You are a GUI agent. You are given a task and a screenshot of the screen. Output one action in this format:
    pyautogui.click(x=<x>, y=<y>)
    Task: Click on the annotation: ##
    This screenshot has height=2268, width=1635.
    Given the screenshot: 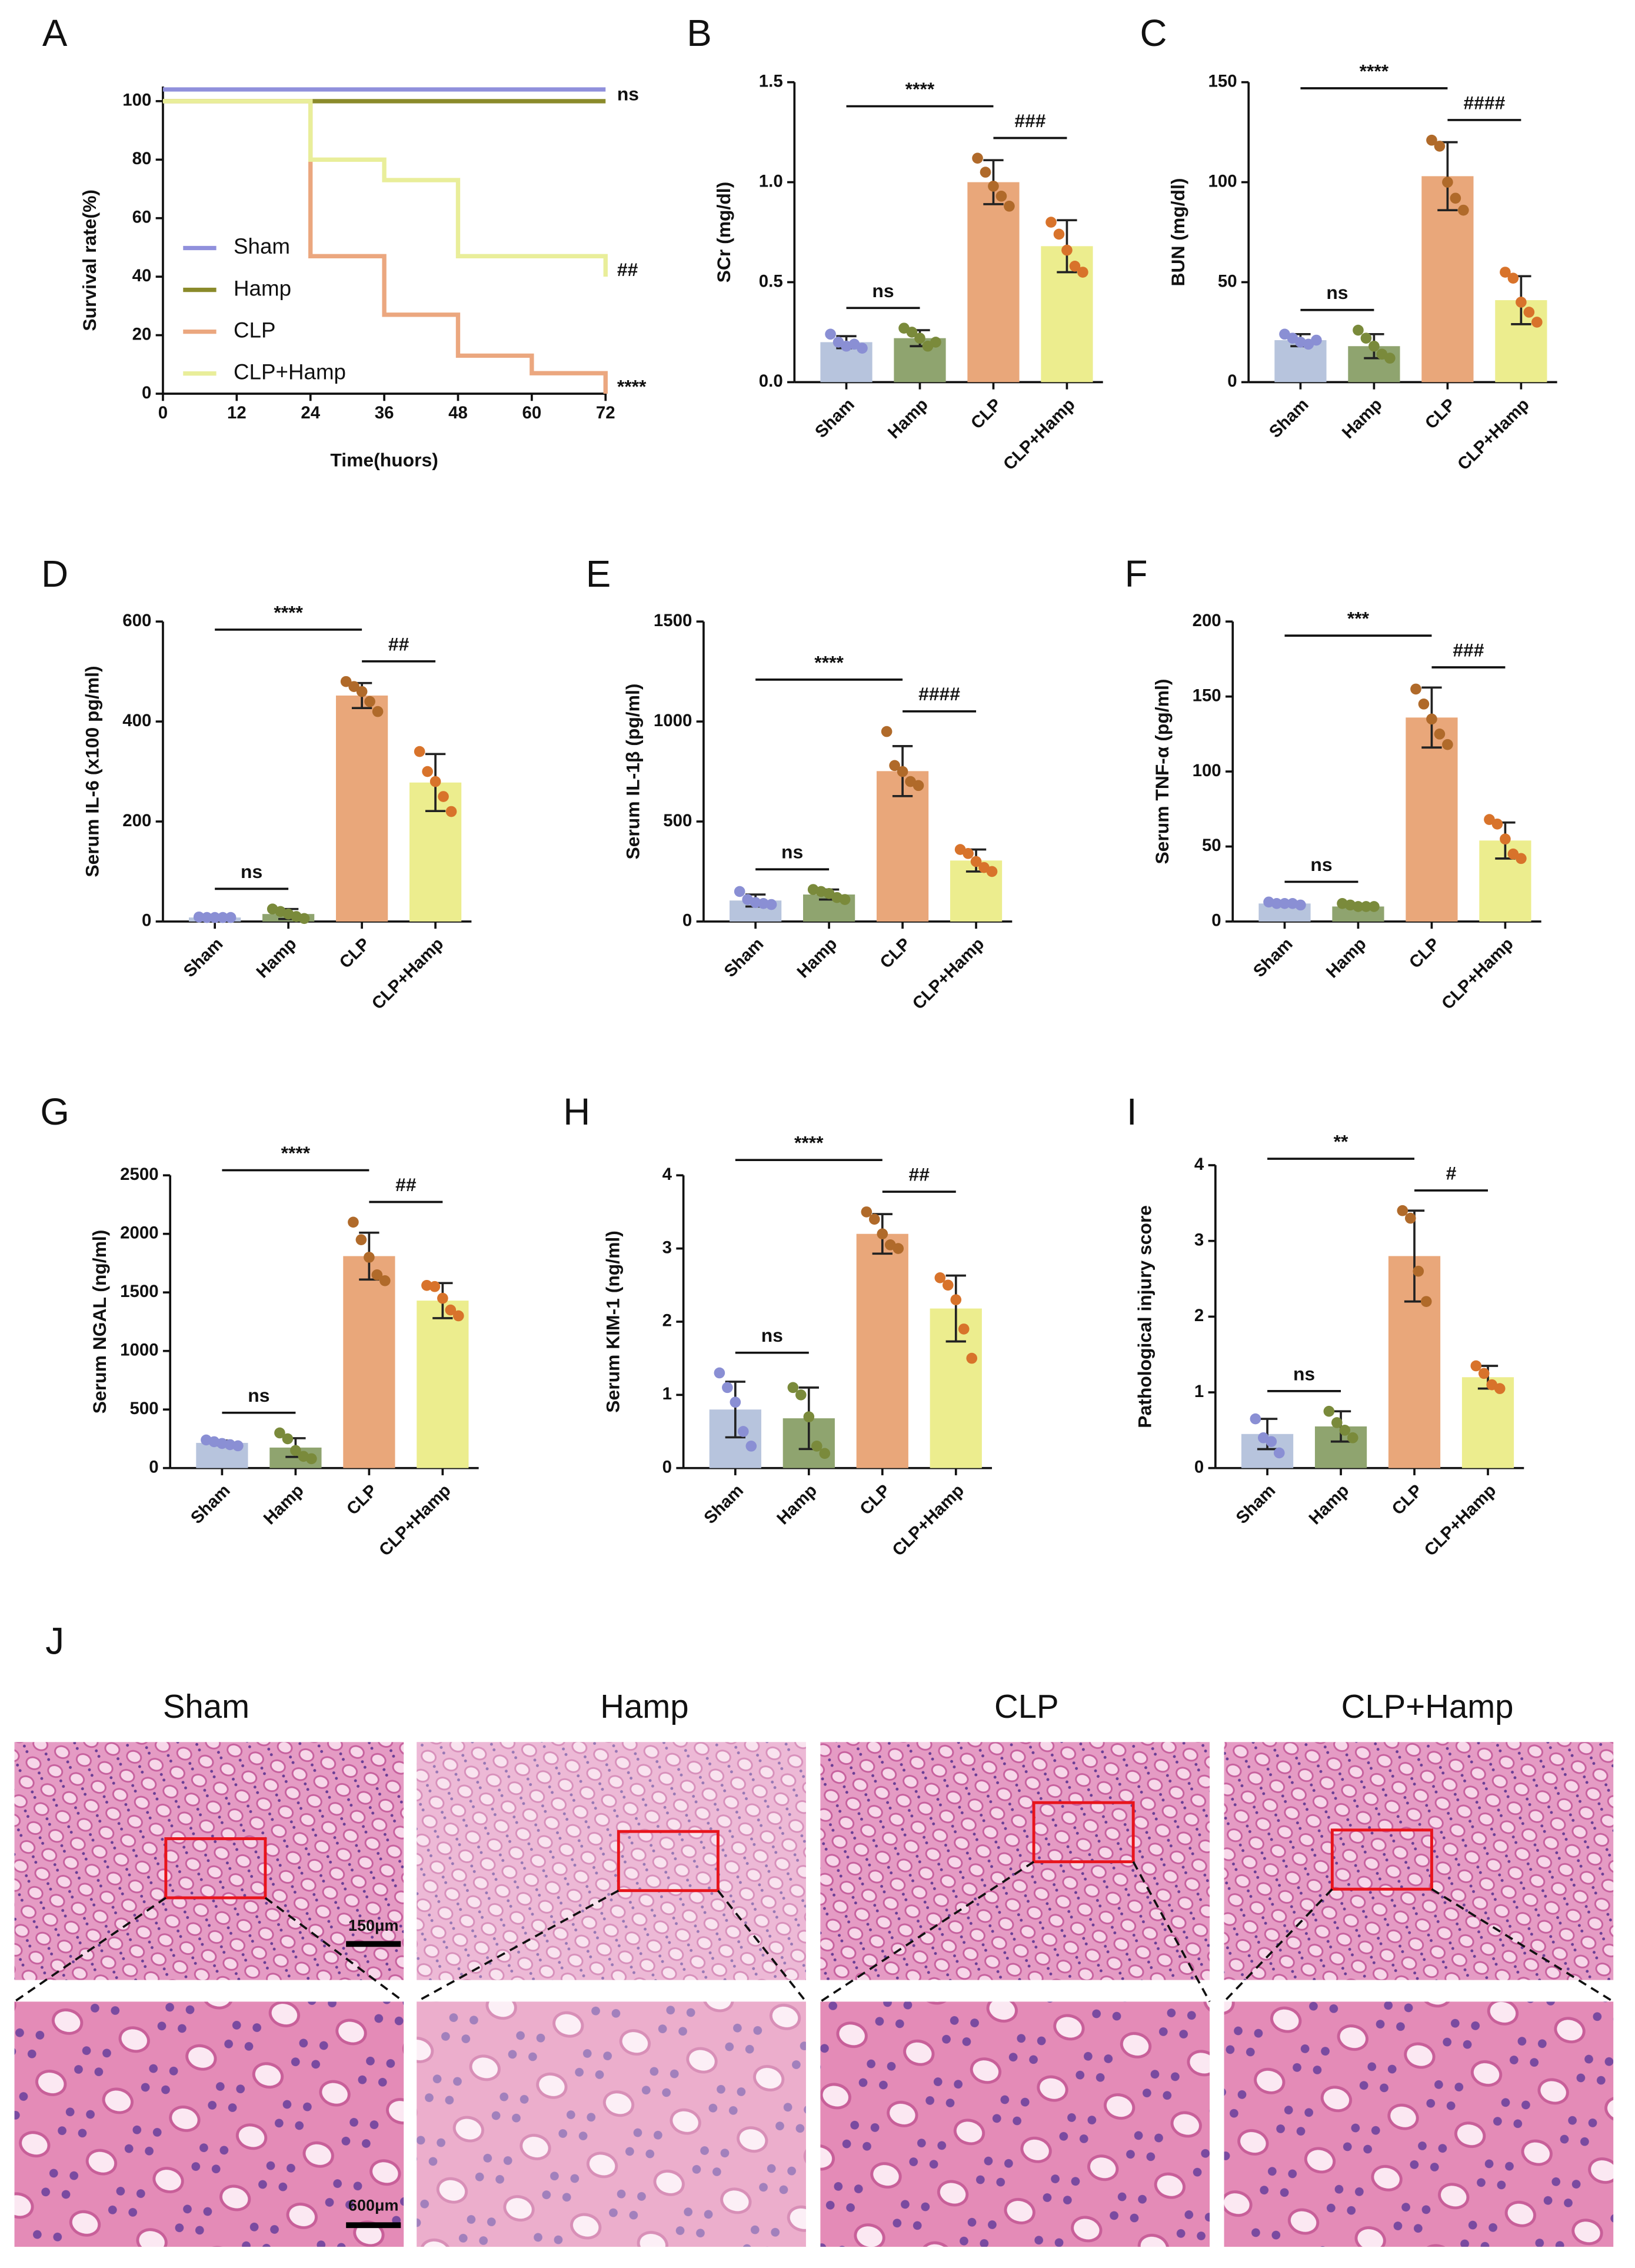 What is the action you would take?
    pyautogui.click(x=627, y=269)
    